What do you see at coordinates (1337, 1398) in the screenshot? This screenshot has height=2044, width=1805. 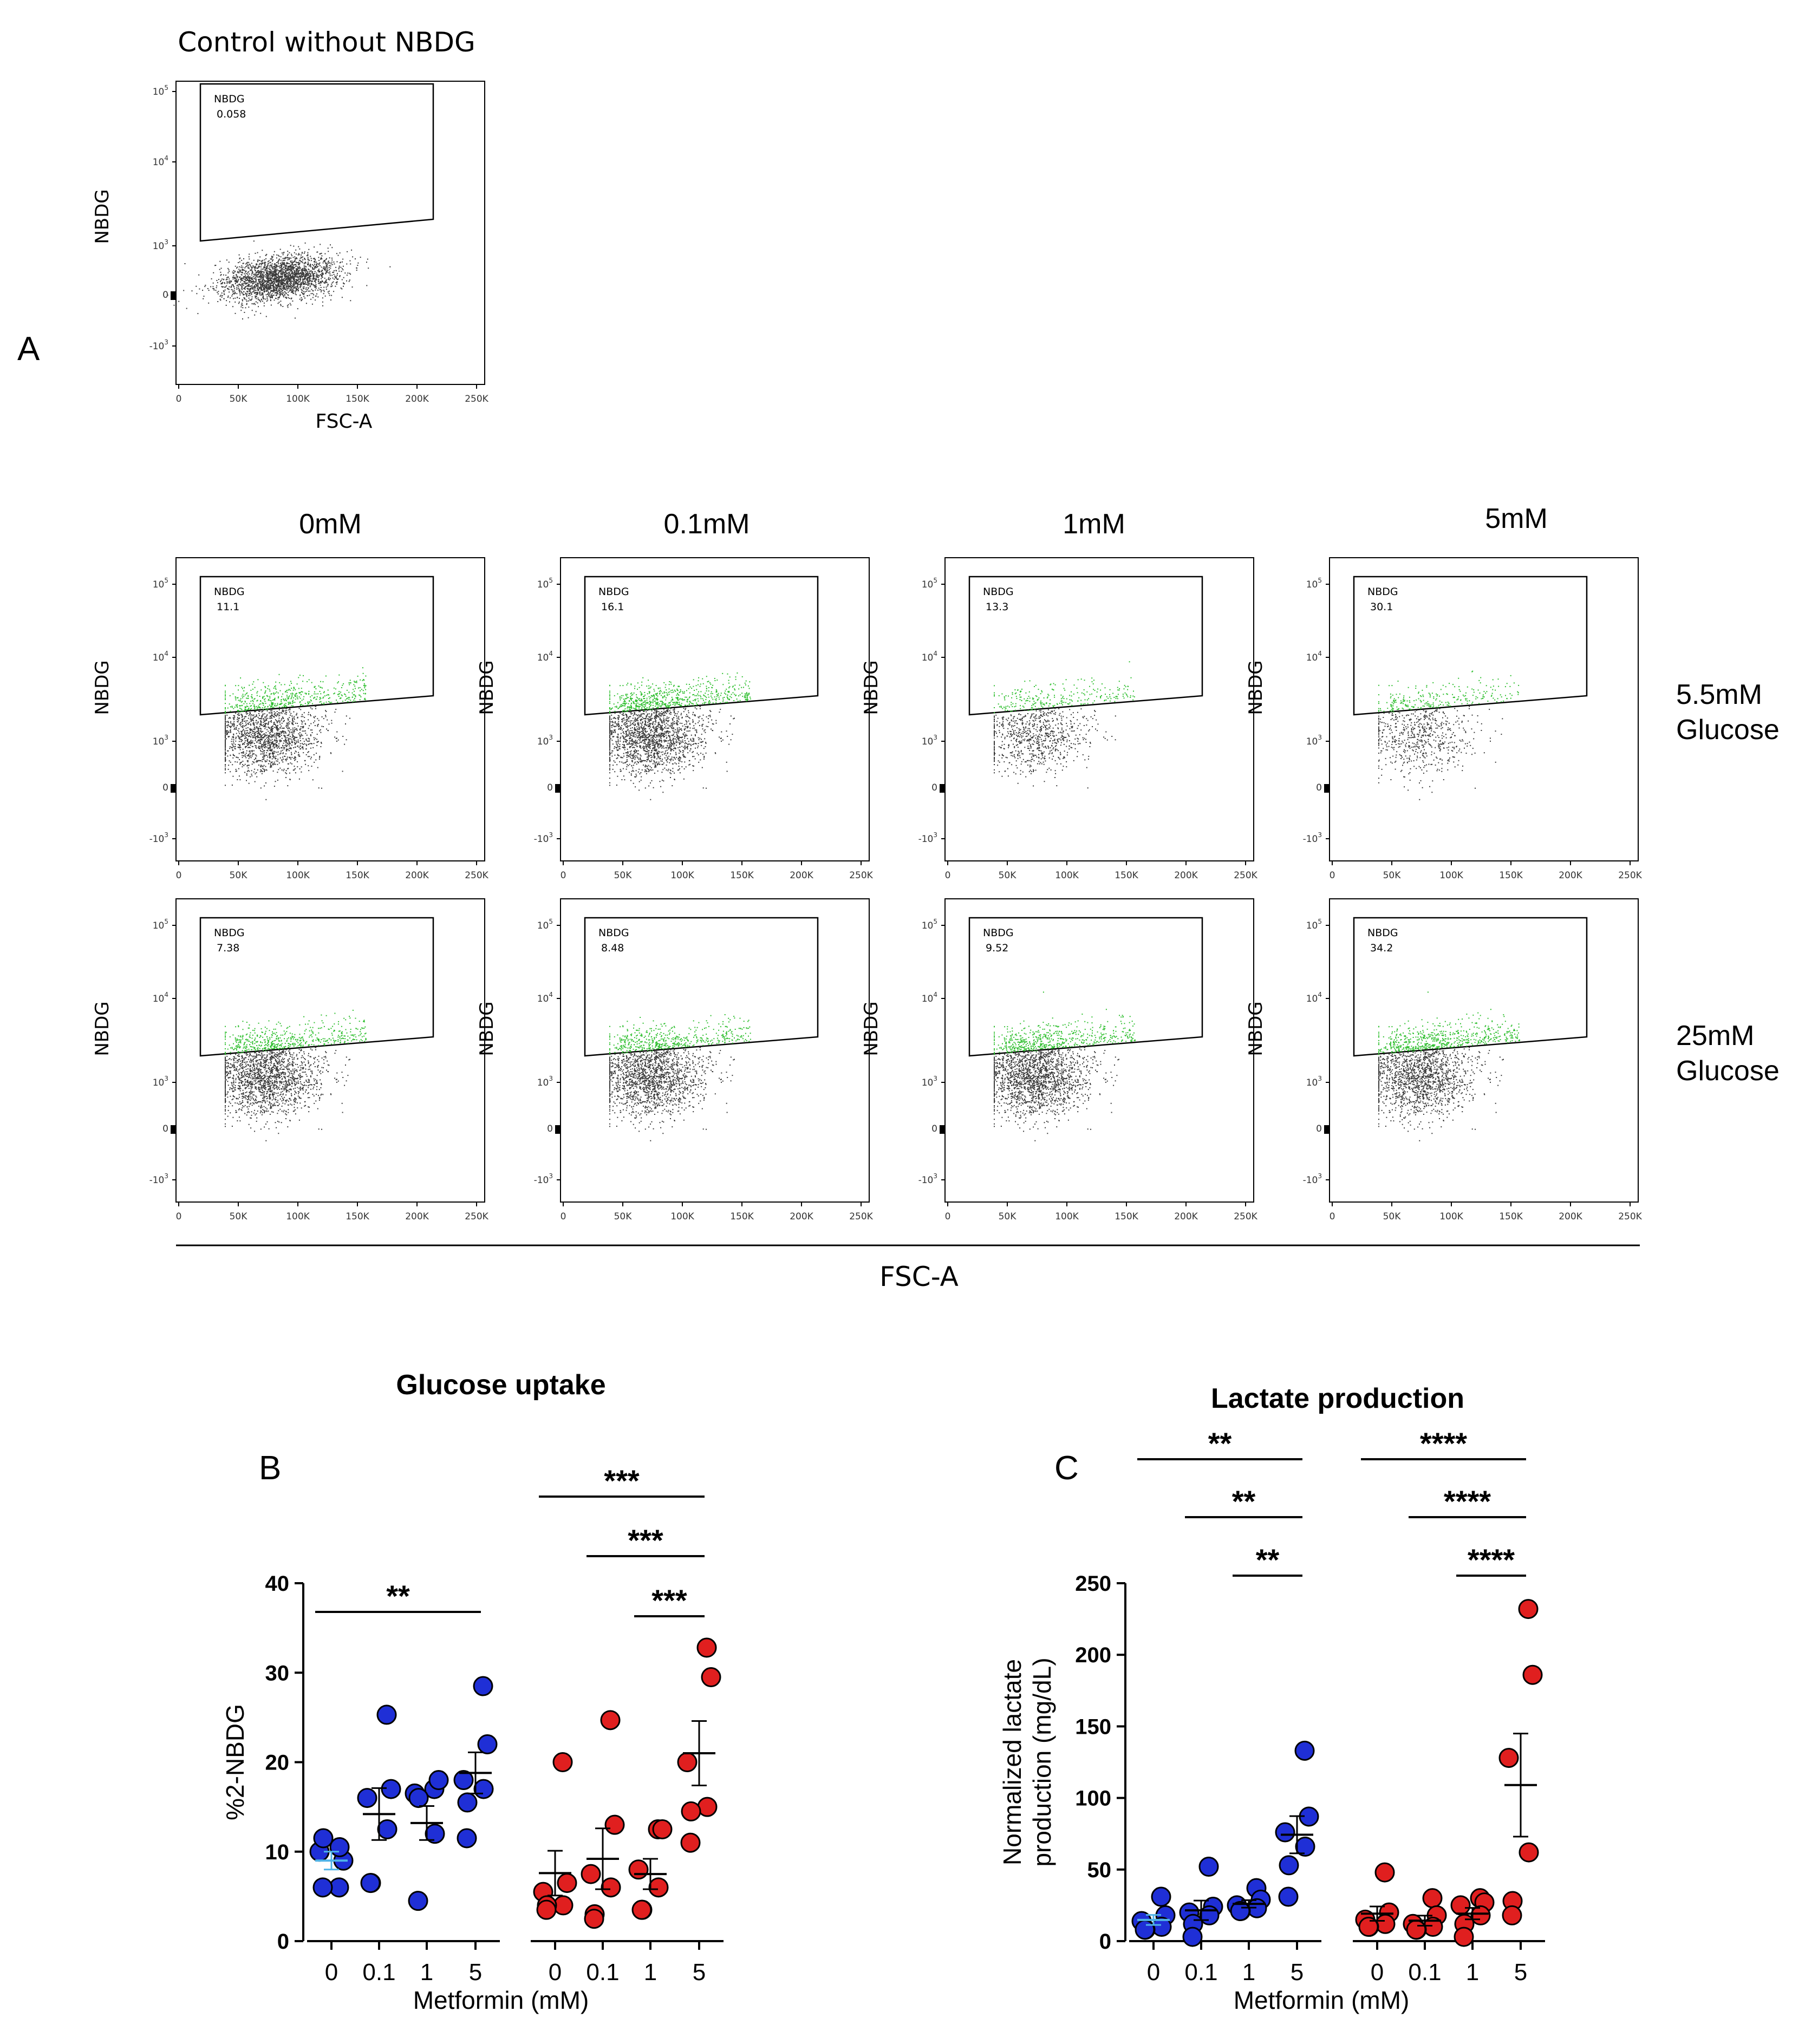 I see `chart-title: Lactate production` at bounding box center [1337, 1398].